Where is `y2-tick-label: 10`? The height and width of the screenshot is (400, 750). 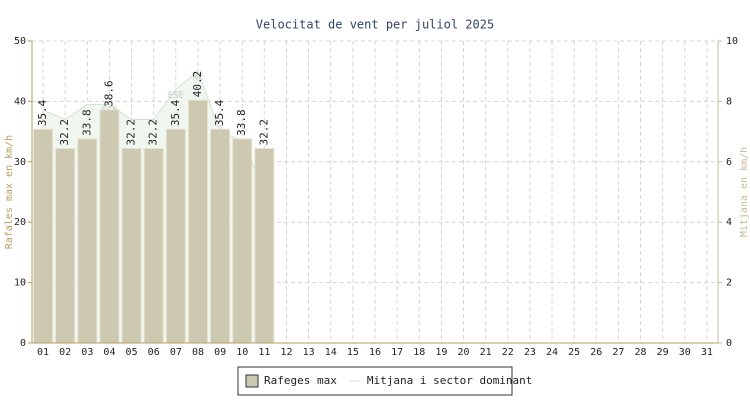
y2-tick-label: 10 is located at coordinates (732, 41).